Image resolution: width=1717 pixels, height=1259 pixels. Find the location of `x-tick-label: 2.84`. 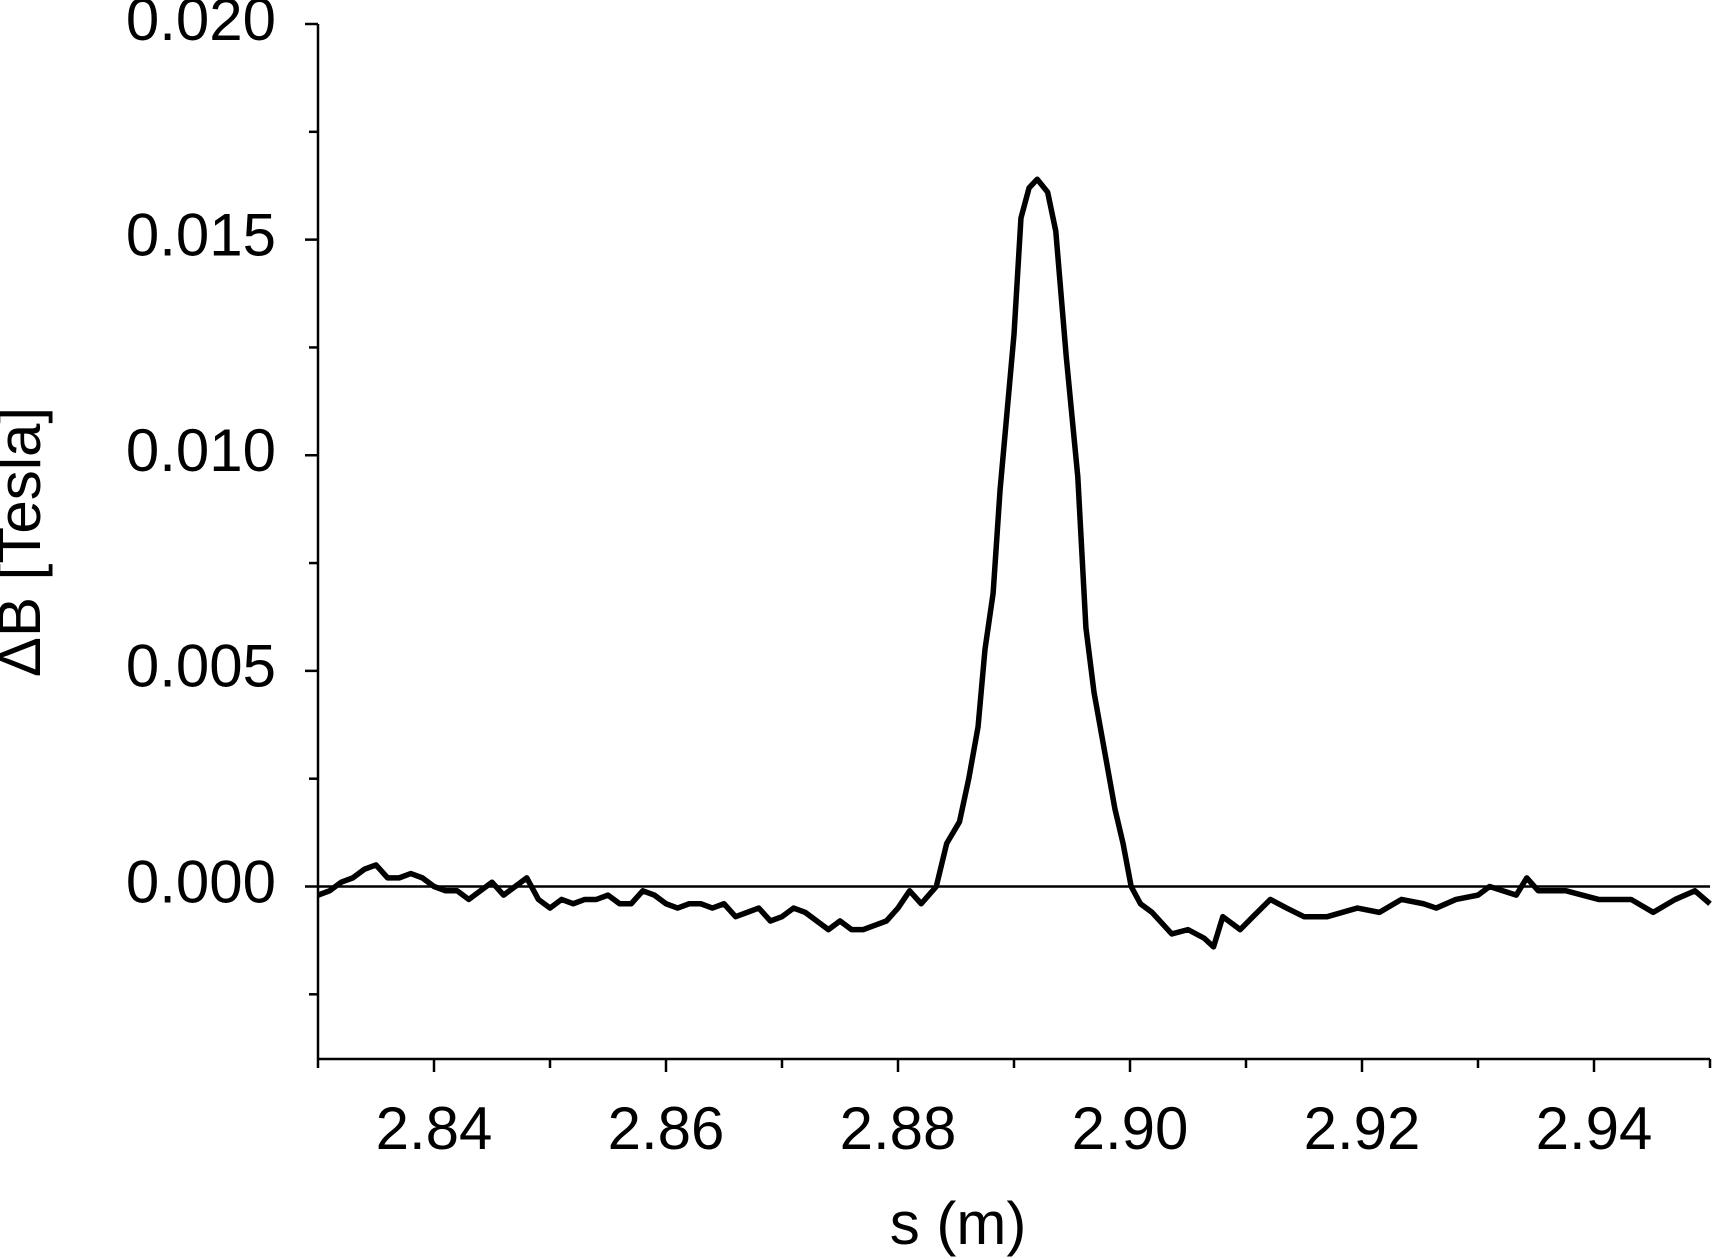

x-tick-label: 2.84 is located at coordinates (434, 1128).